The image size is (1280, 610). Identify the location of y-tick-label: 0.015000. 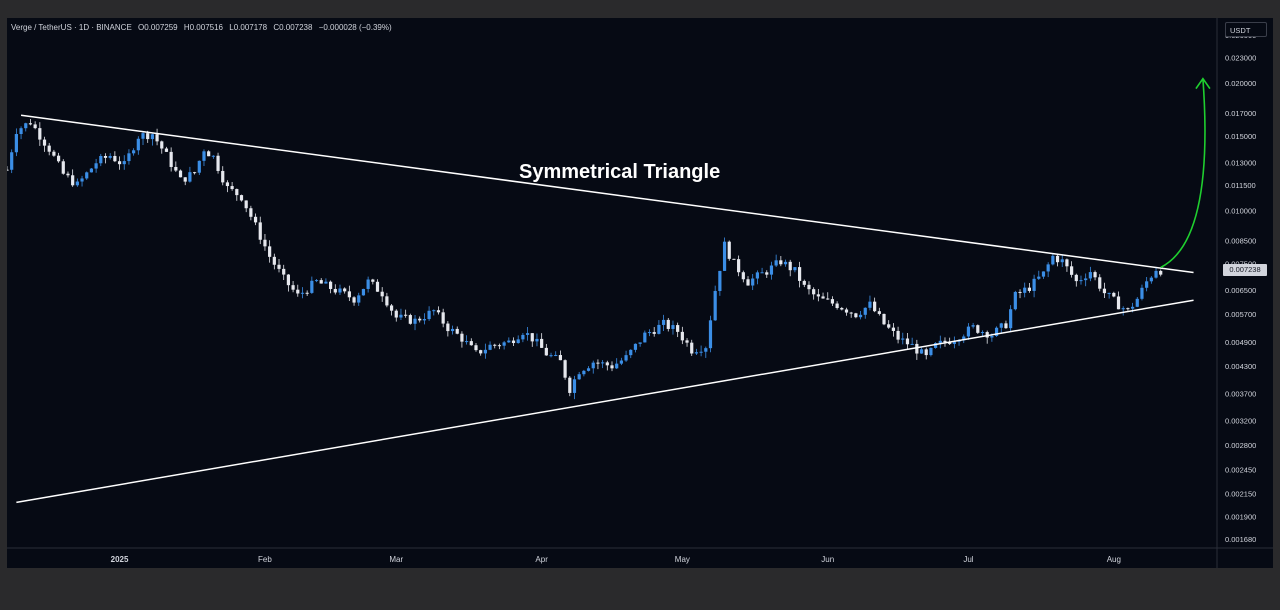
(1240, 136).